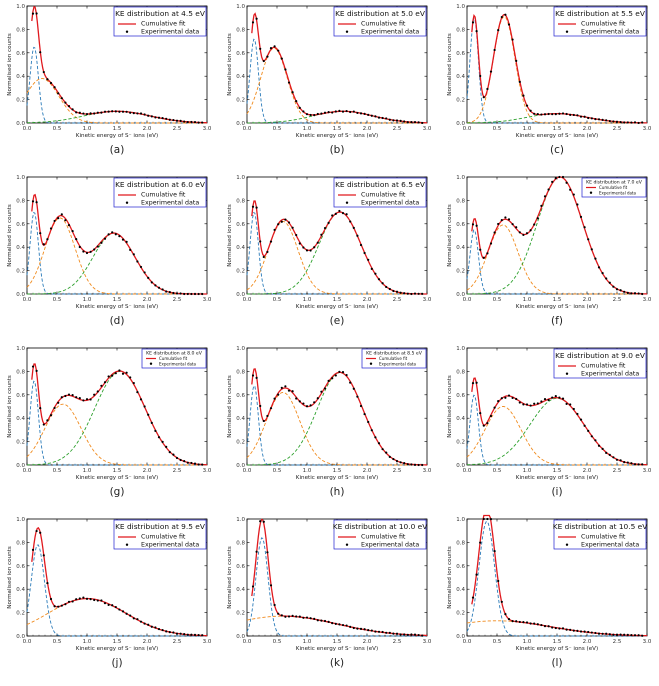 The height and width of the screenshot is (686, 659). Describe the element at coordinates (460, 590) in the screenshot. I see `y-tick-label: 0.4` at that location.